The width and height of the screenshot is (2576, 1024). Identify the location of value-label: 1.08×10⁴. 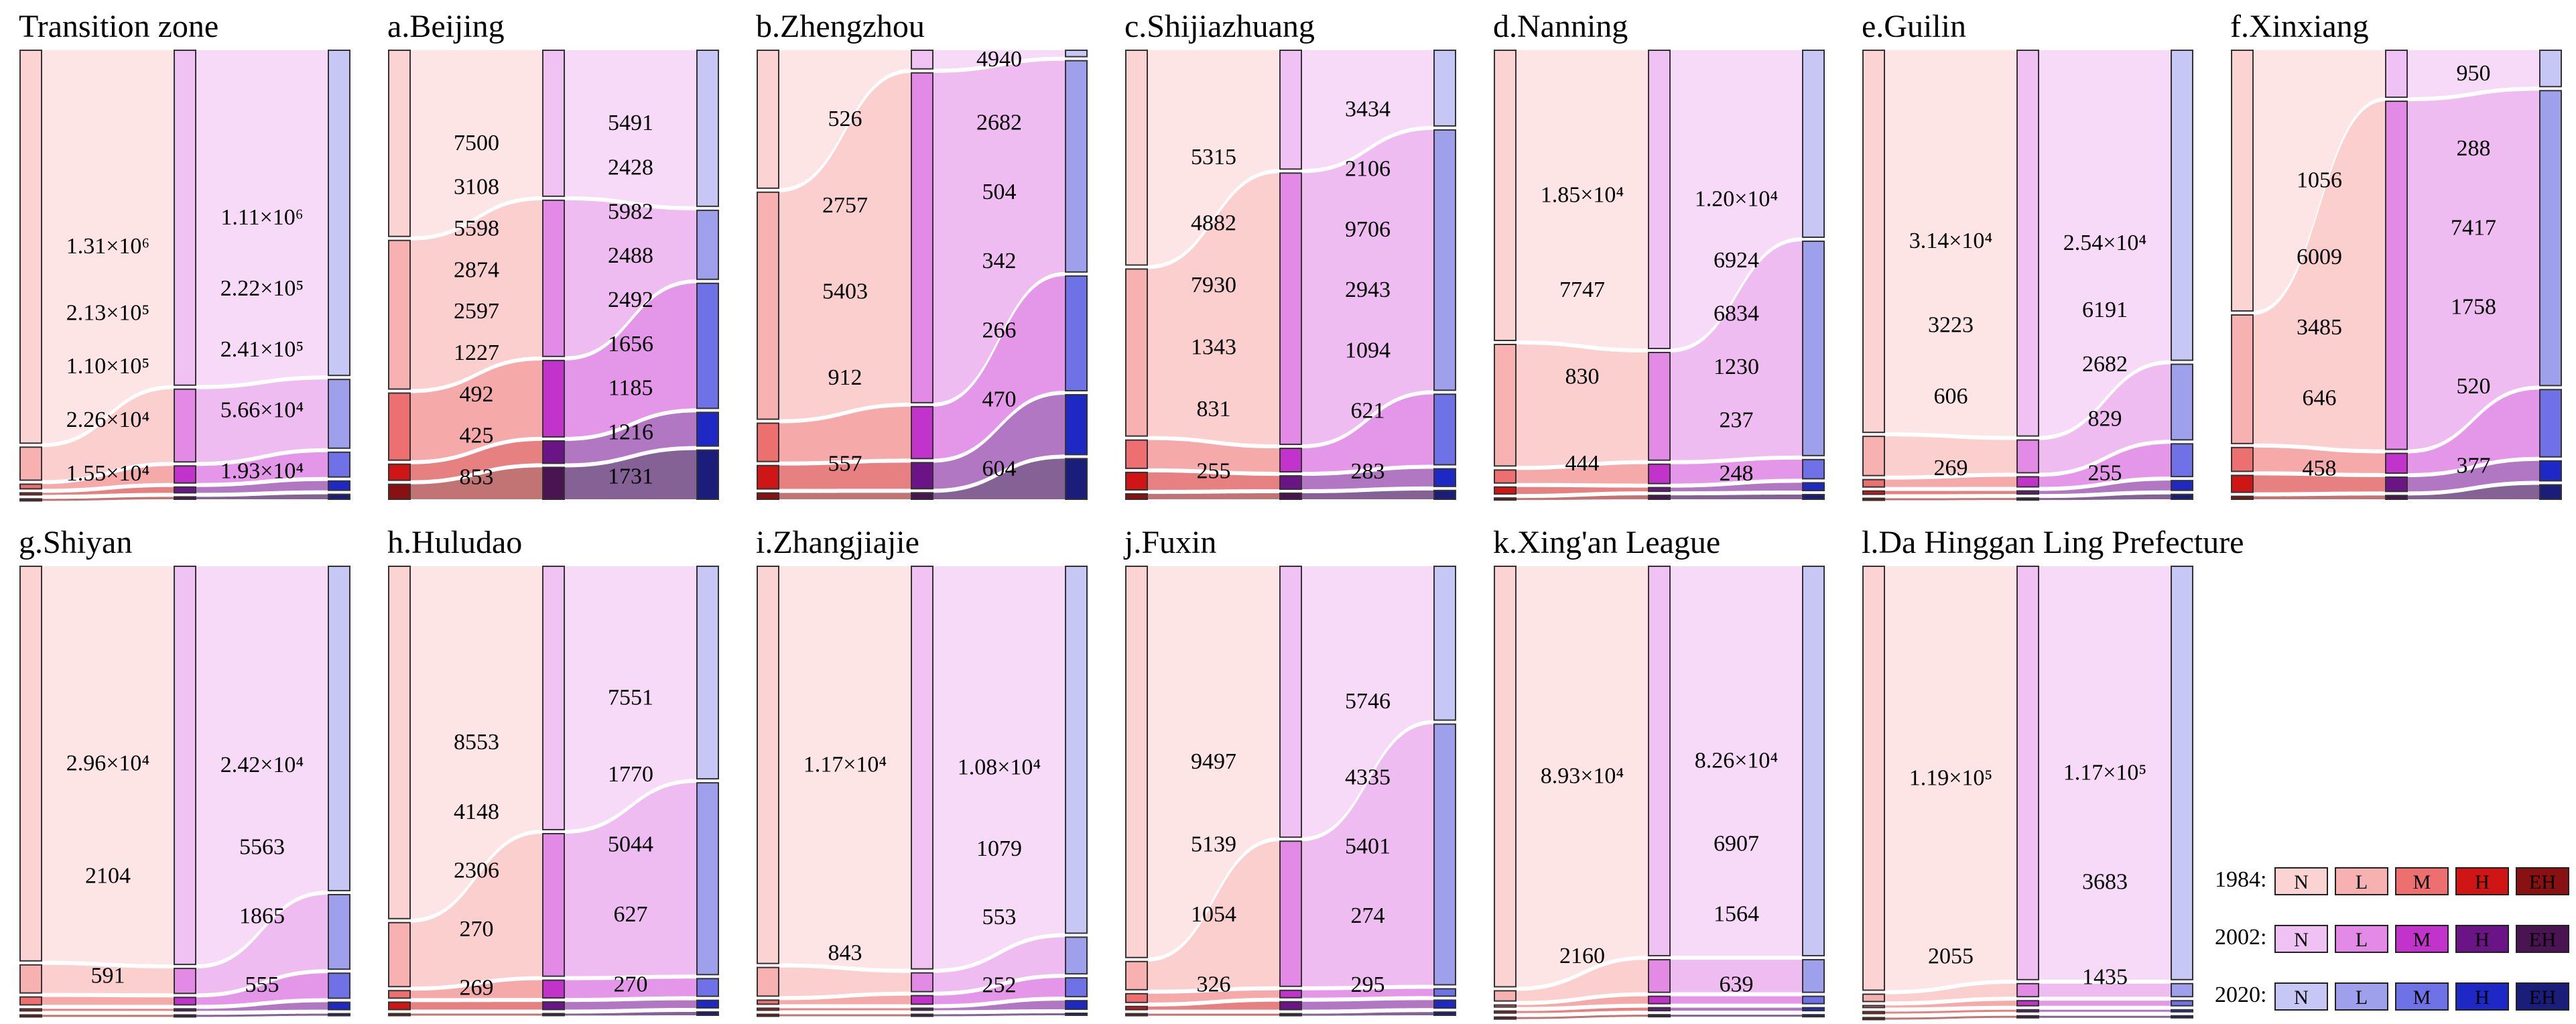
(999, 767).